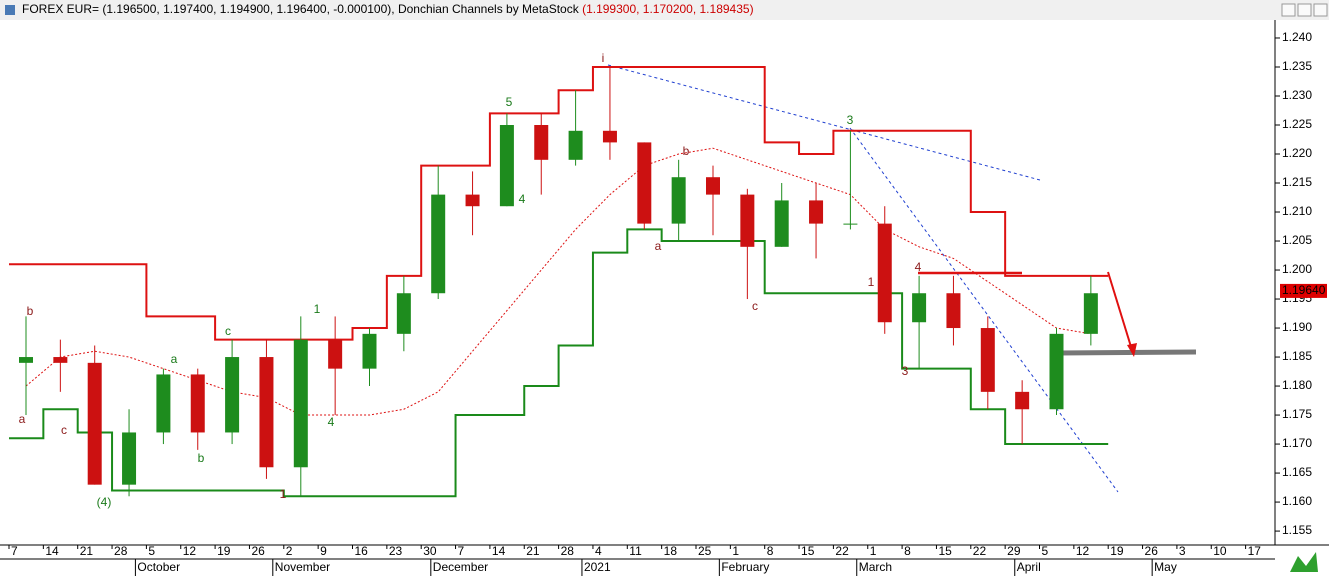  What do you see at coordinates (104, 502) in the screenshot?
I see `wave-label: (4)` at bounding box center [104, 502].